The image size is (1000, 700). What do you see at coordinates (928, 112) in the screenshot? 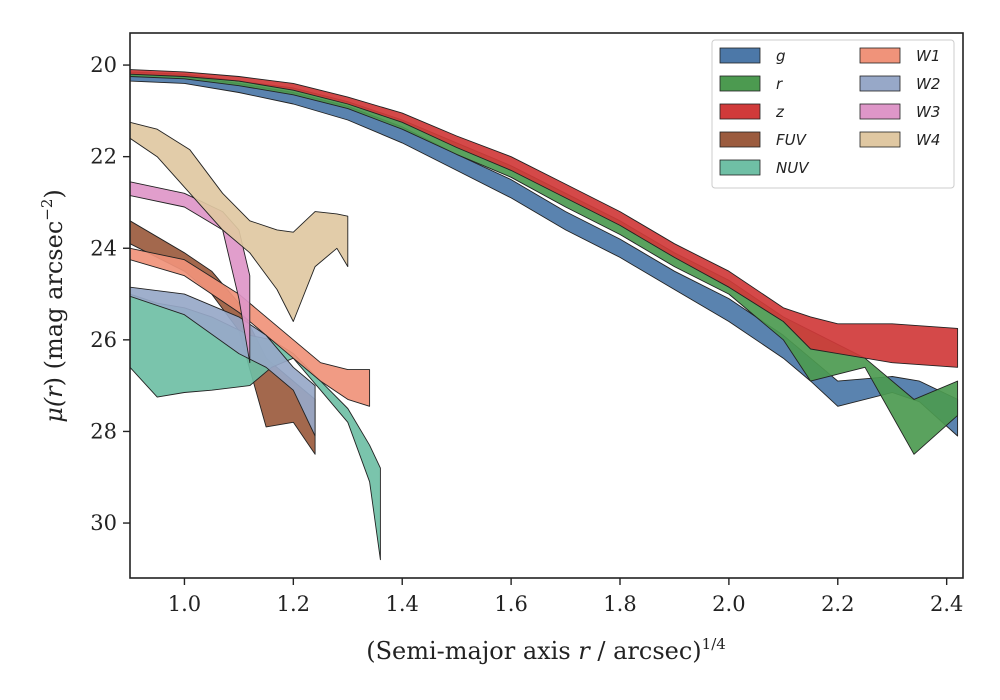
I see `legend-label-w3: W3` at bounding box center [928, 112].